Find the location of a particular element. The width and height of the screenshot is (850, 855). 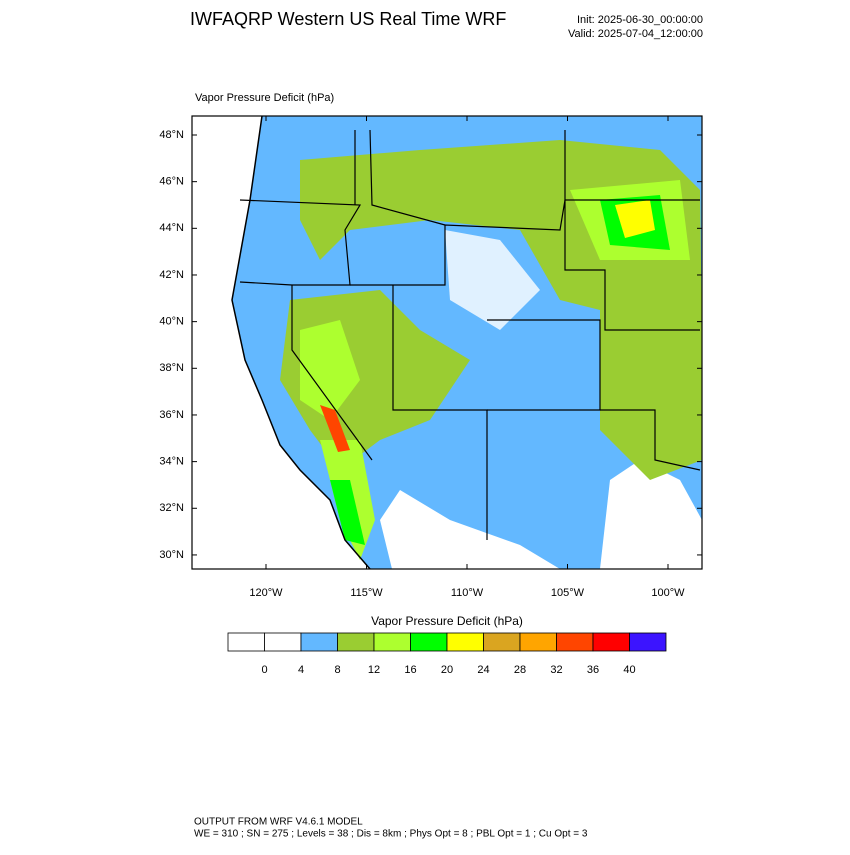

lat-tick-label: 34°N is located at coordinates (171, 462).